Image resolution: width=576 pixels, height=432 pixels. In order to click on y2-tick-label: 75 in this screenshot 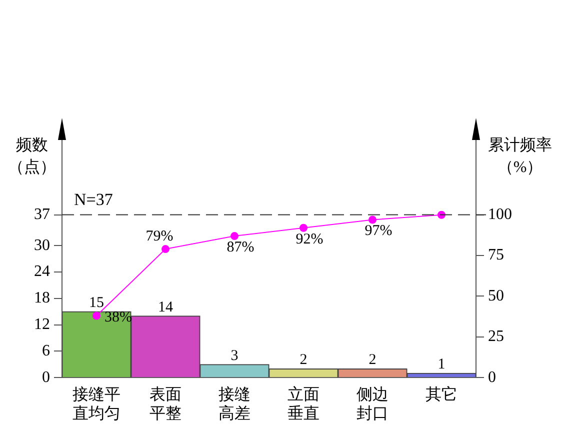, I will do `click(496, 255)`.